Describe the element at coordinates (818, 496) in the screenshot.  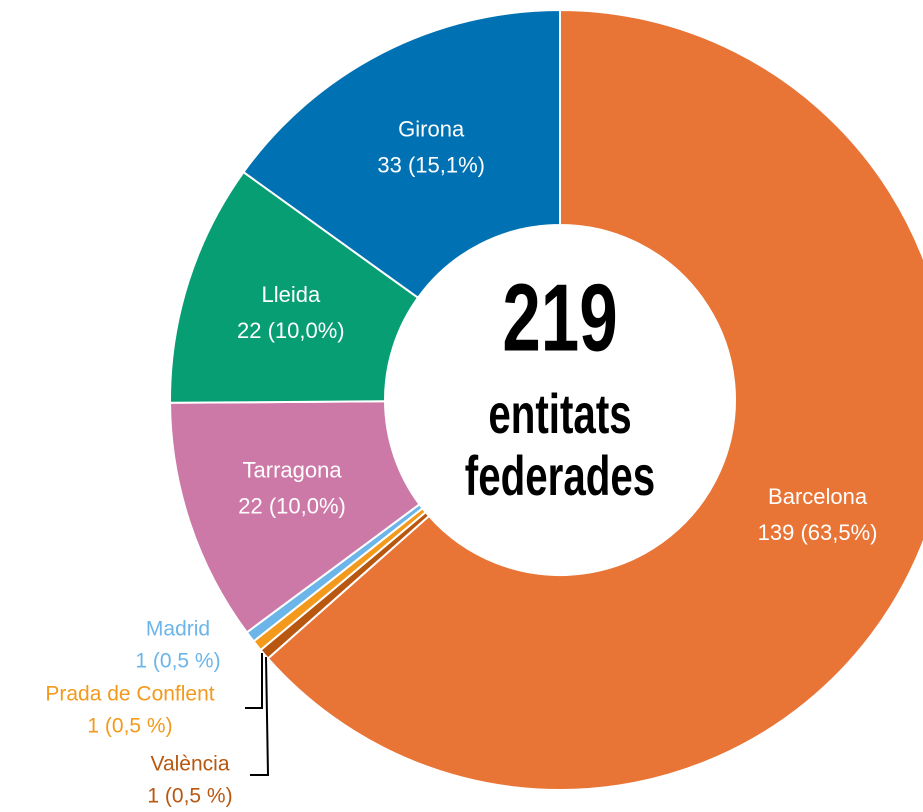
I see `slice-label: Barcelona` at that location.